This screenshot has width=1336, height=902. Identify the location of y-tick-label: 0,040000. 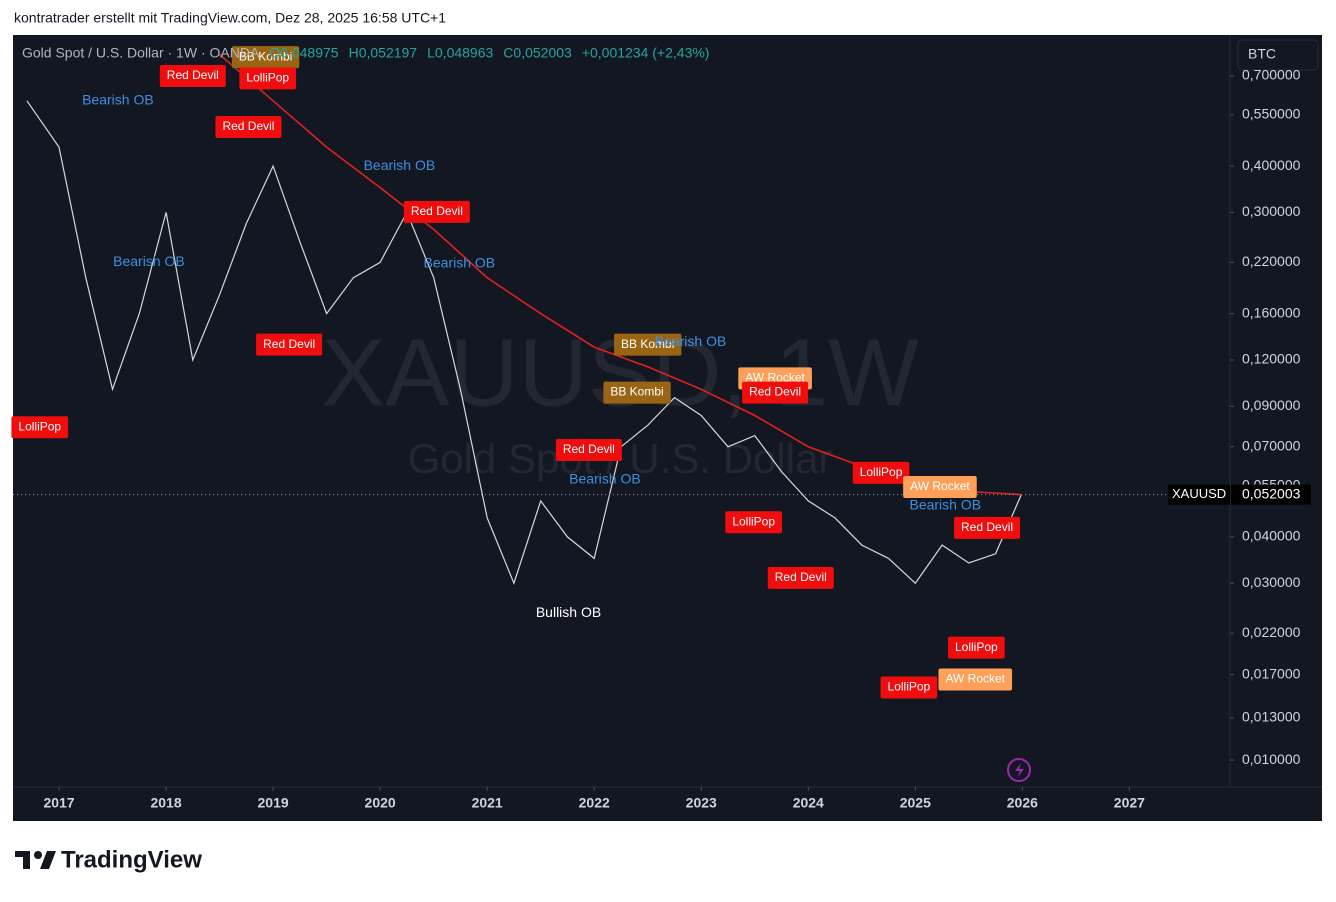
(1271, 536).